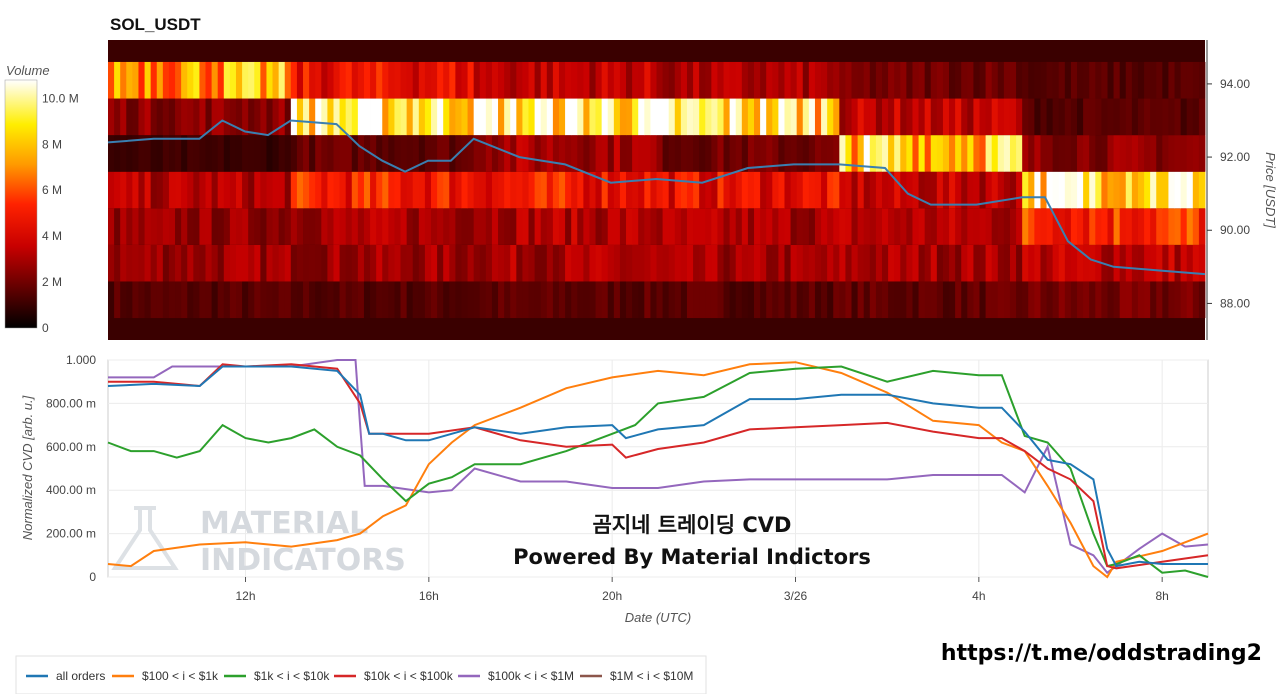  What do you see at coordinates (1101, 653) in the screenshot?
I see `telegram-link: https://t.me/oddstrading2` at bounding box center [1101, 653].